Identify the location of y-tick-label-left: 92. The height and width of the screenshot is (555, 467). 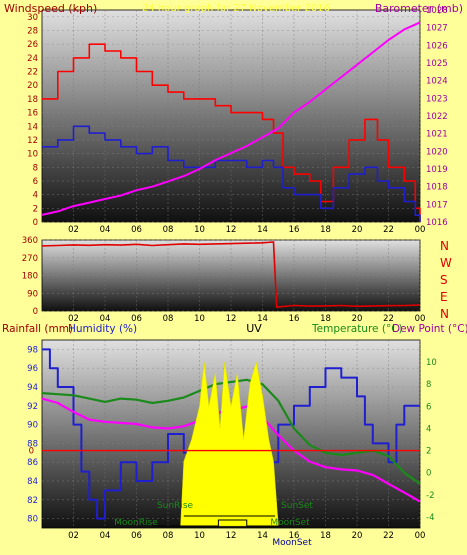
(32, 407).